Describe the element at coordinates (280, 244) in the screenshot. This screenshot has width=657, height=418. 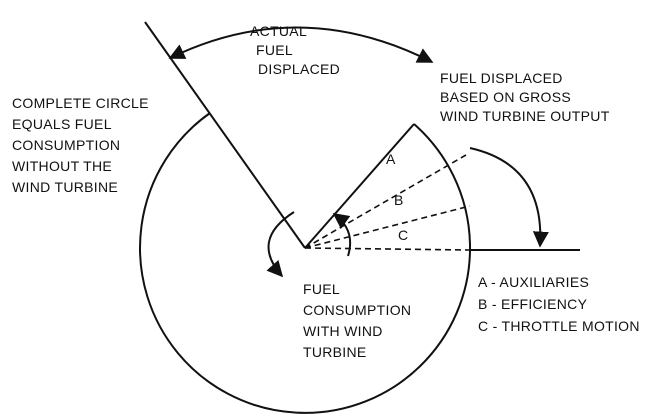
I see `consumption-arrow` at that location.